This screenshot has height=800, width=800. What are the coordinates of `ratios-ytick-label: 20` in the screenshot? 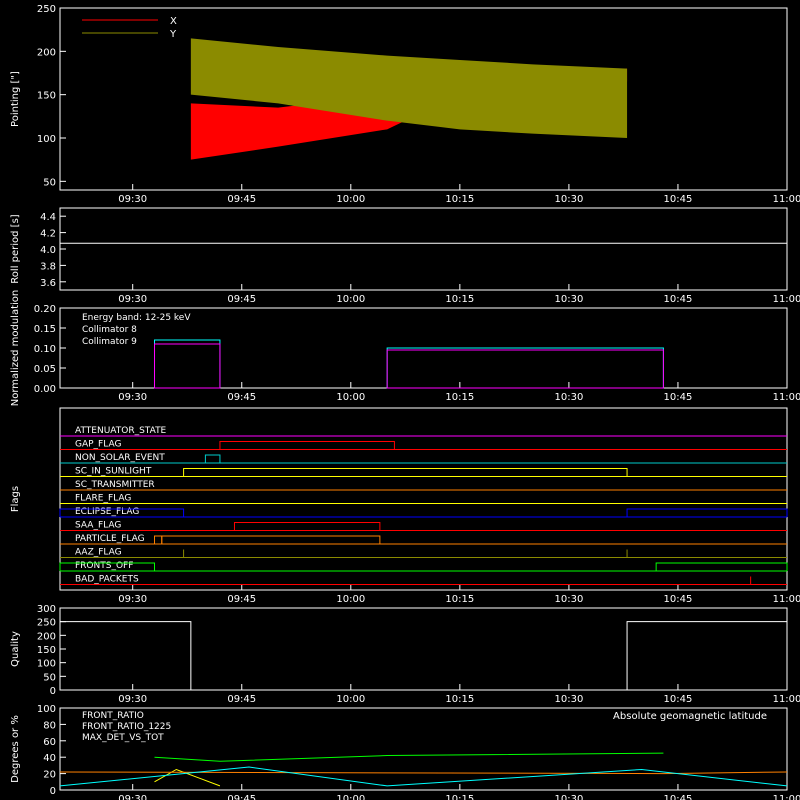 It's located at (49, 775).